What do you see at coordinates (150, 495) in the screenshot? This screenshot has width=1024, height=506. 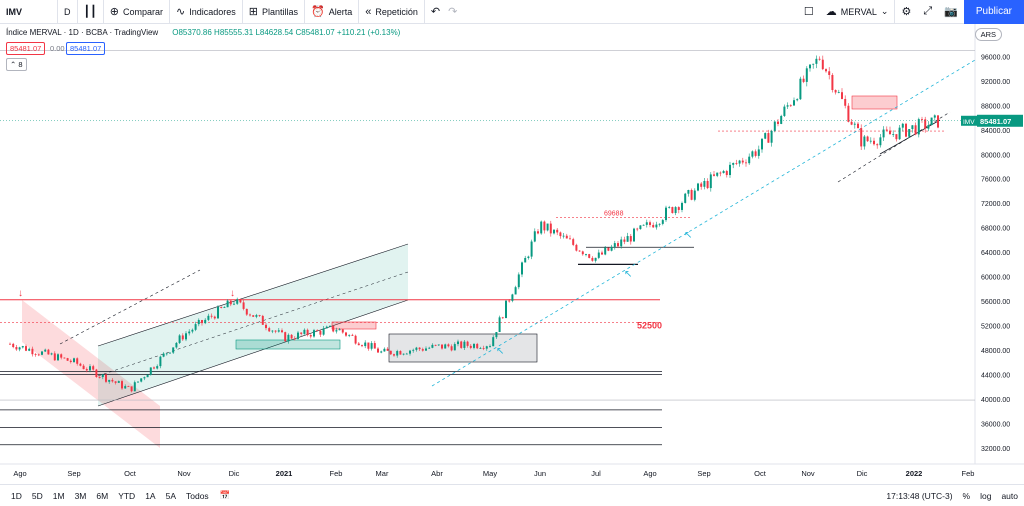 I see `timeframe-1a: 1A` at bounding box center [150, 495].